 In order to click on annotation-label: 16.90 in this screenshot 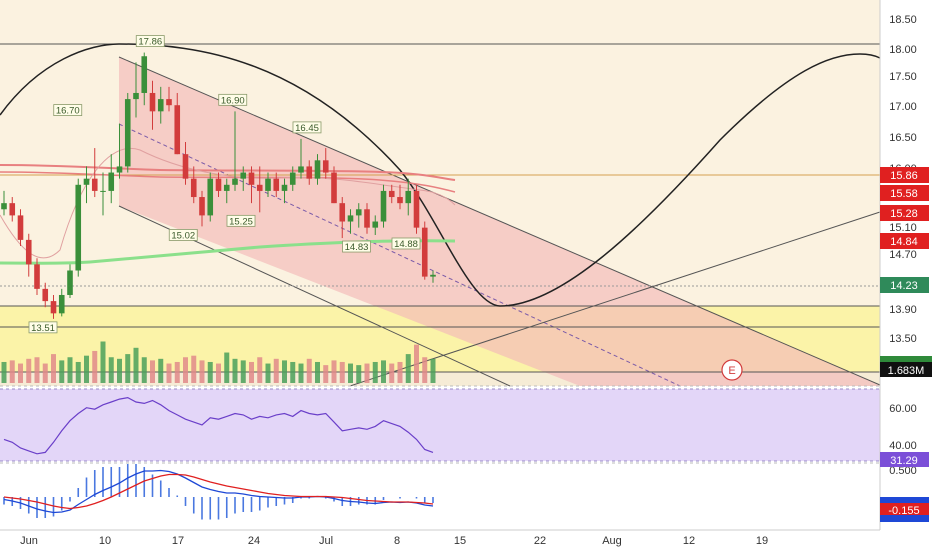, I will do `click(233, 100)`.